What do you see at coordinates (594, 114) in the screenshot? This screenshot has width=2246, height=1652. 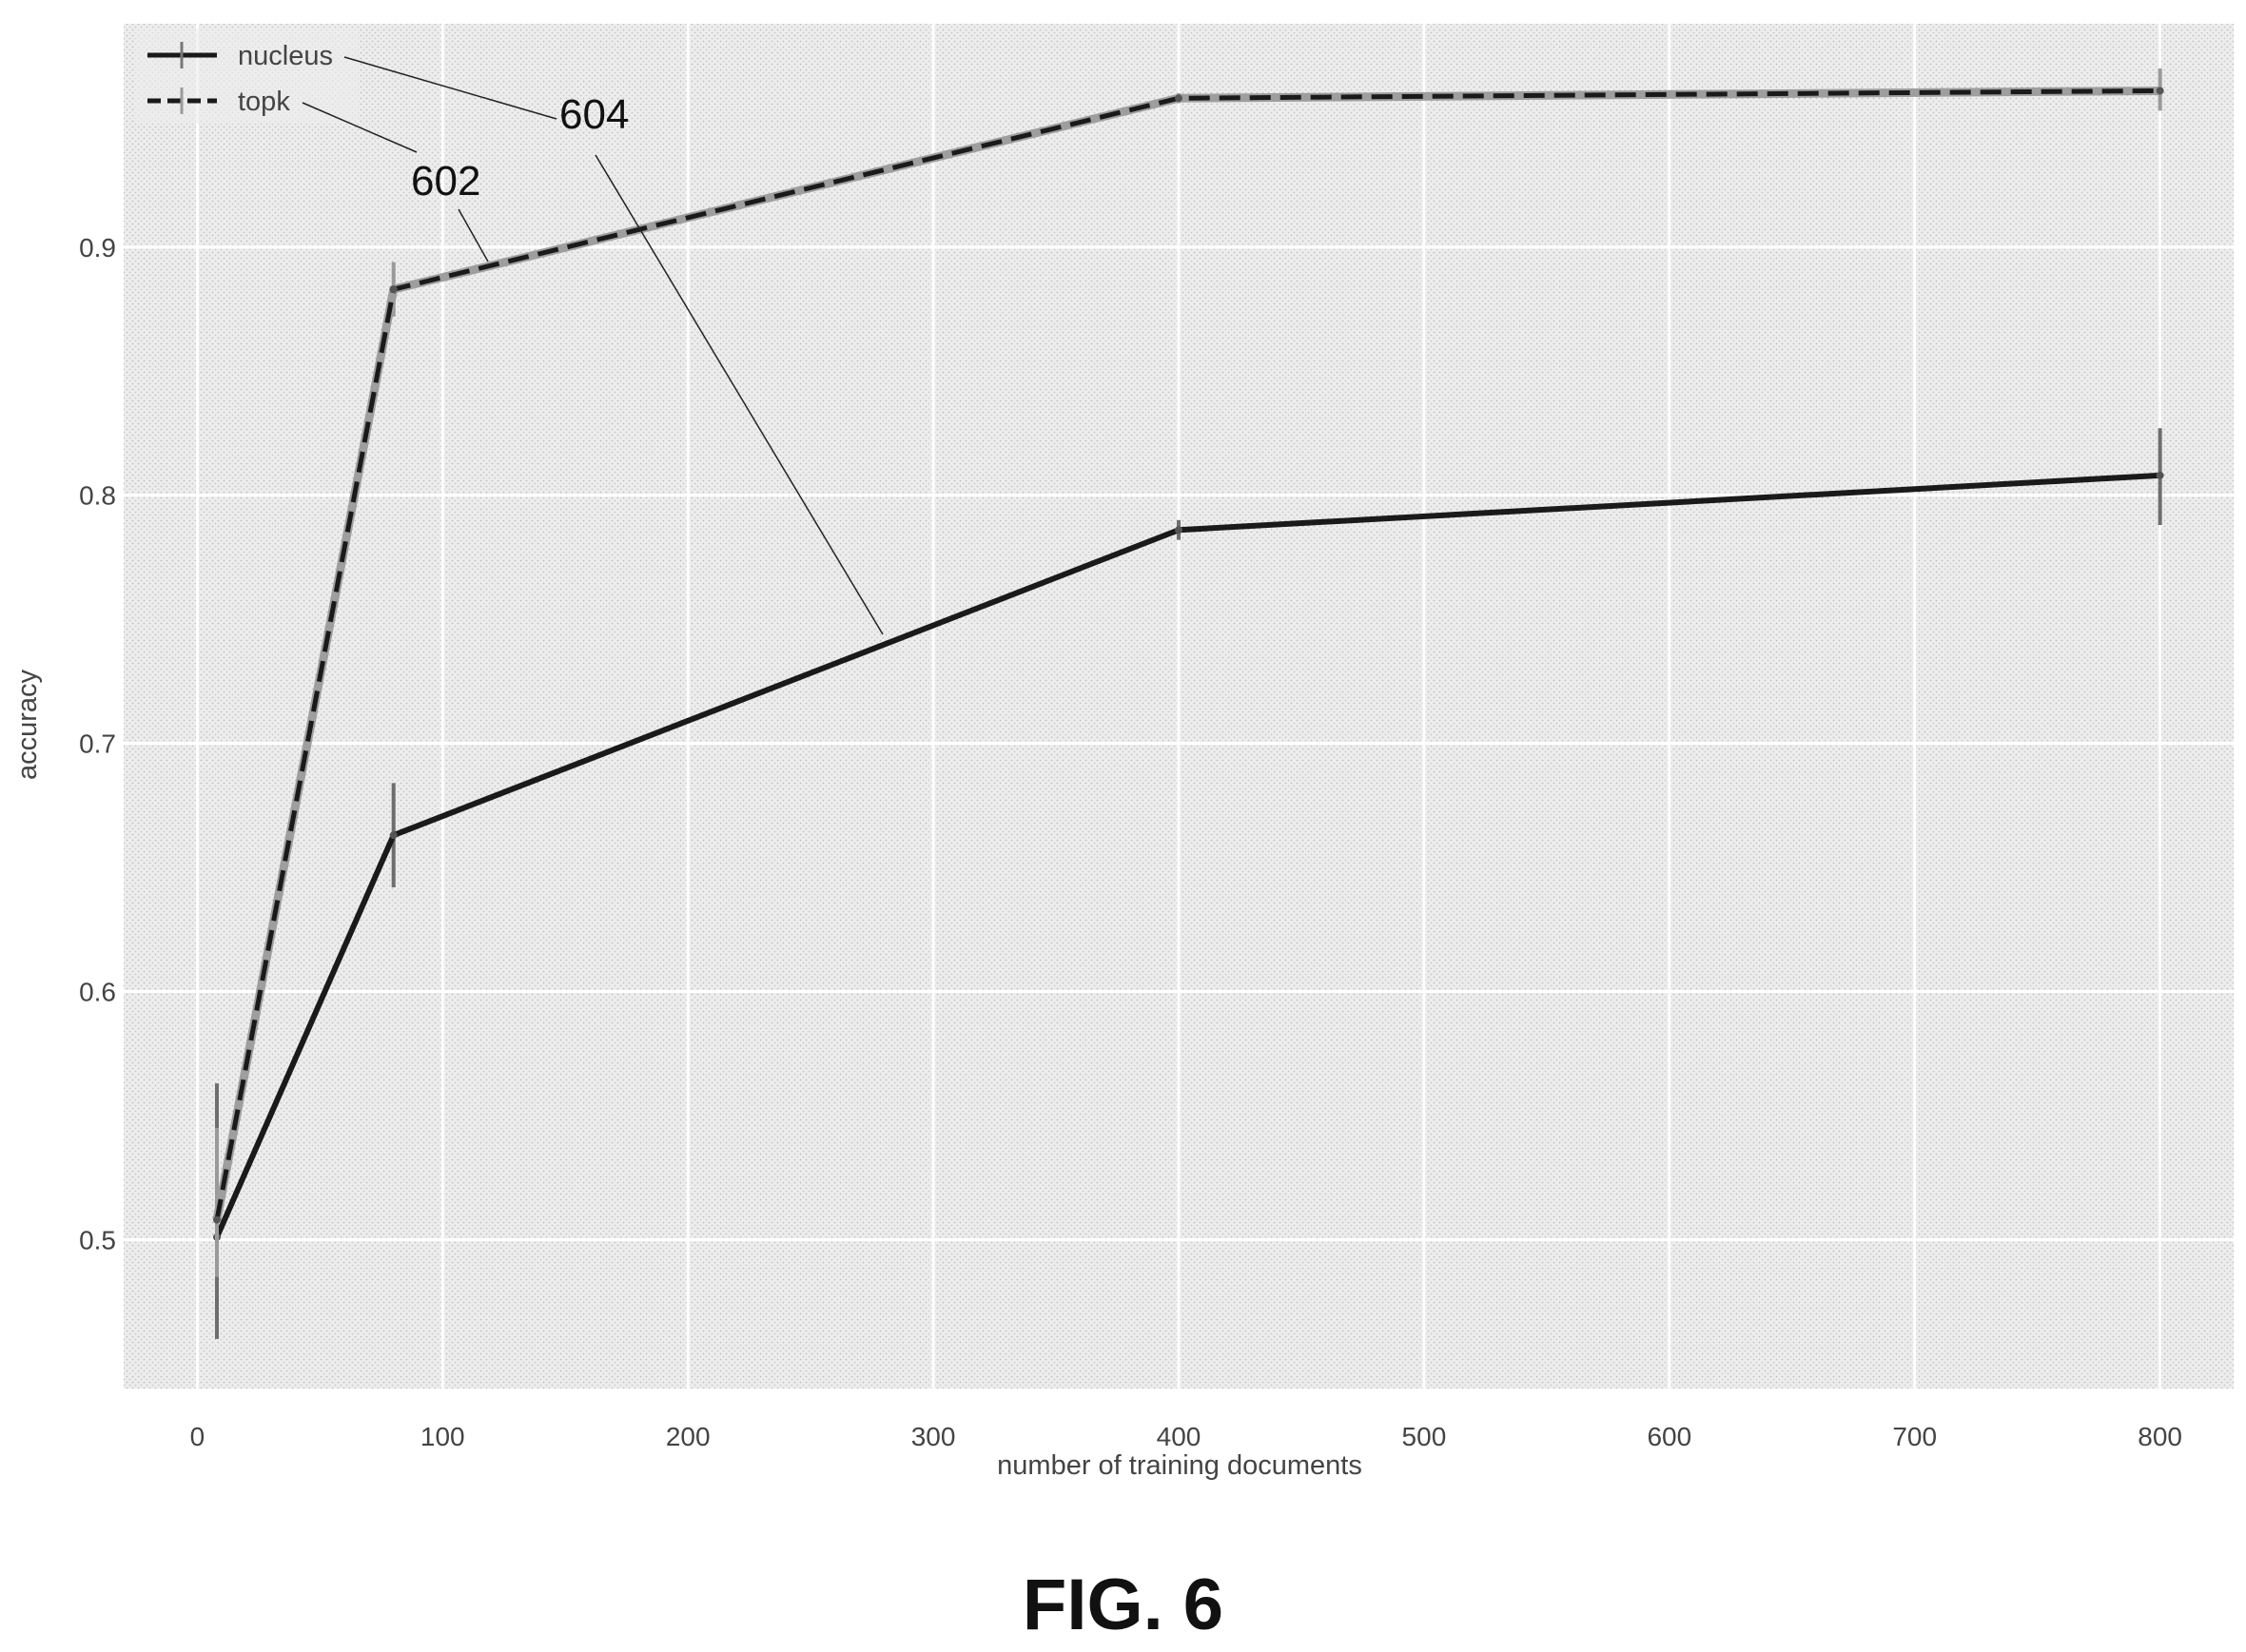 I see `reference-numeral-604: 604` at bounding box center [594, 114].